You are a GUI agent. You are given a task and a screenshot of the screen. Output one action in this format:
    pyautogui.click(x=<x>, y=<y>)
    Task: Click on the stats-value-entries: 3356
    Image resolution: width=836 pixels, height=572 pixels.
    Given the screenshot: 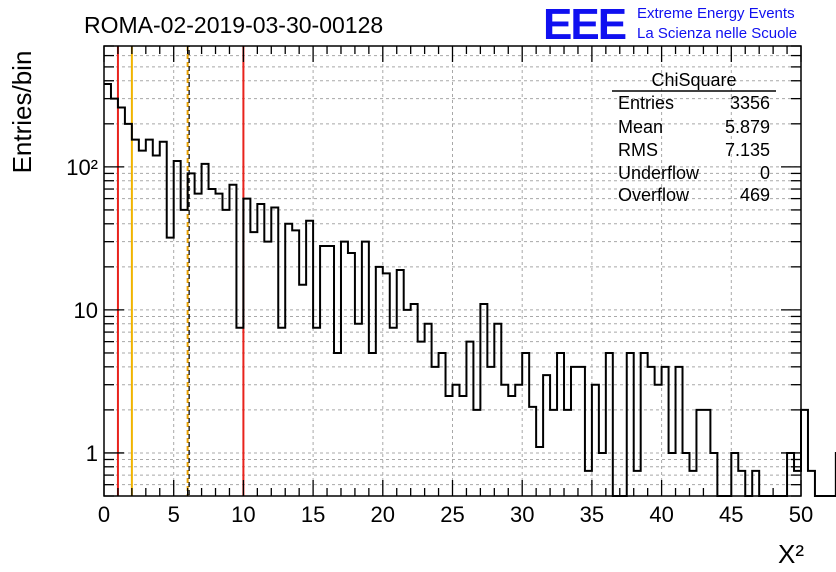 What is the action you would take?
    pyautogui.click(x=750, y=103)
    